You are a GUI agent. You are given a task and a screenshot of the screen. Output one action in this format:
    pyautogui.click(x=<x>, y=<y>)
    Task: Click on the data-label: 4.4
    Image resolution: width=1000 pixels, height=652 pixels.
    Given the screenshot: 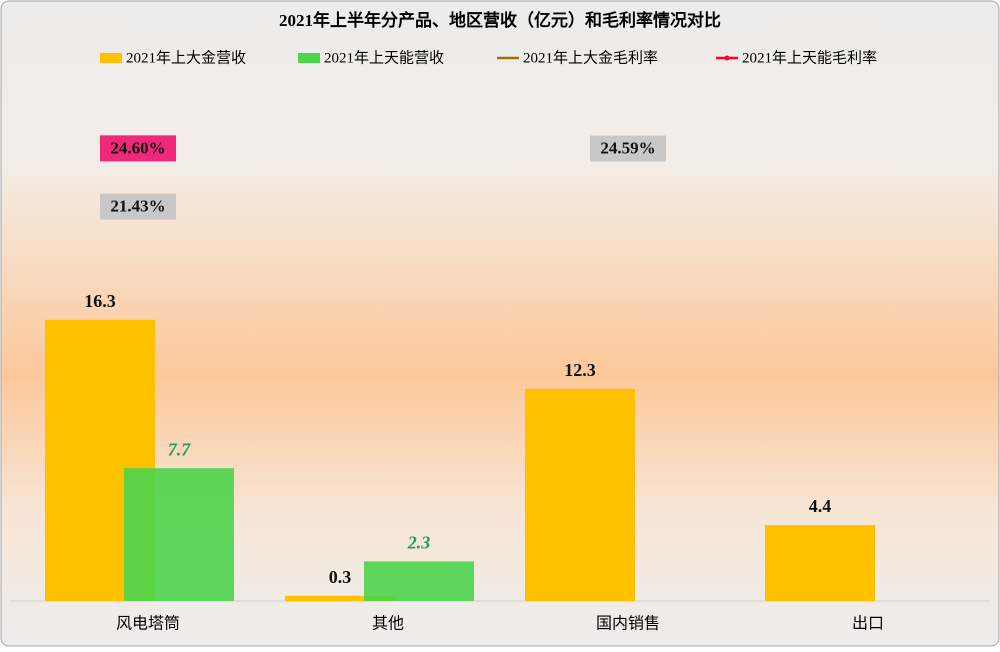 What is the action you would take?
    pyautogui.click(x=820, y=506)
    